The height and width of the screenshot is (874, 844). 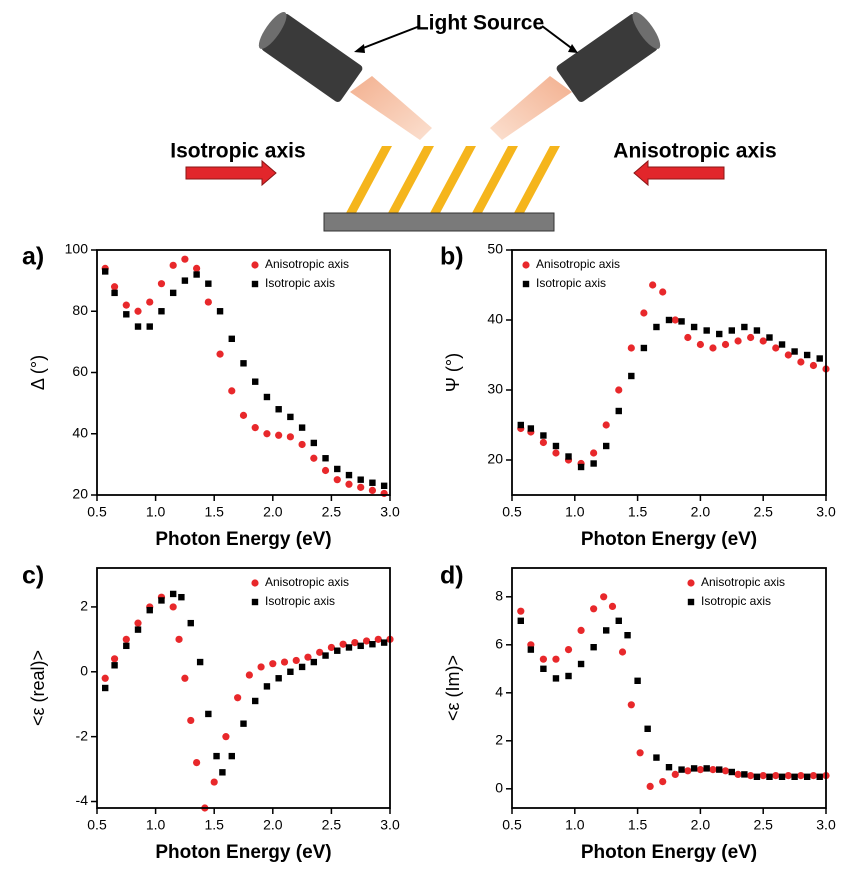 I want to click on light-source-right, so click(x=608, y=57).